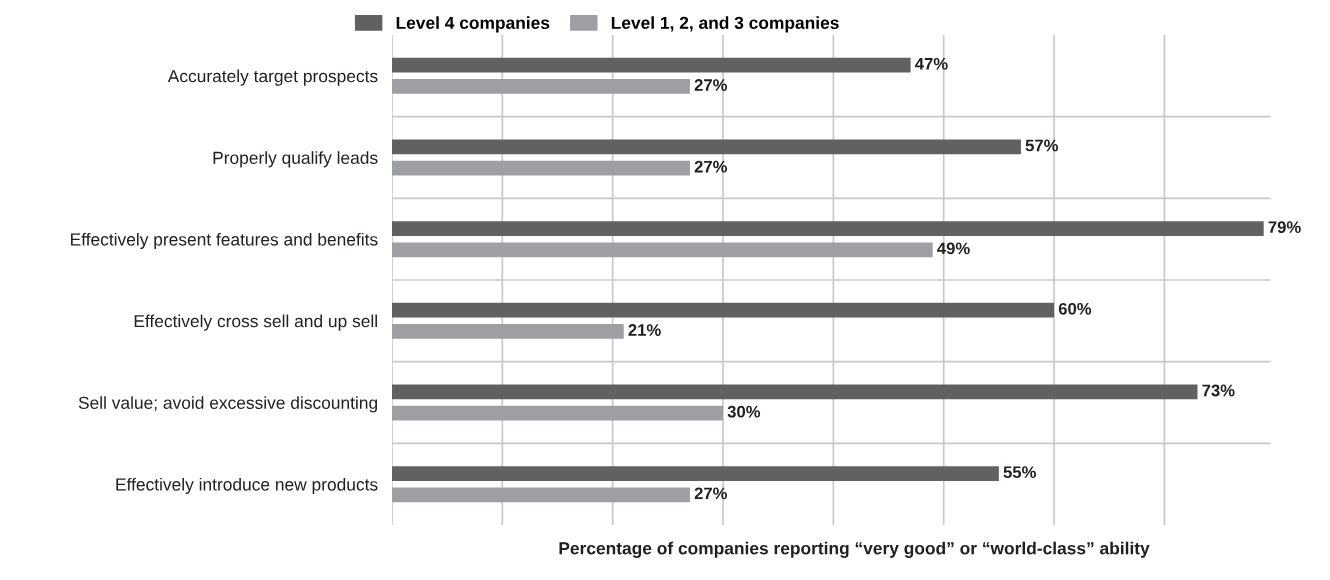 The height and width of the screenshot is (580, 1330). What do you see at coordinates (931, 63) in the screenshot?
I see `data-label: 47%` at bounding box center [931, 63].